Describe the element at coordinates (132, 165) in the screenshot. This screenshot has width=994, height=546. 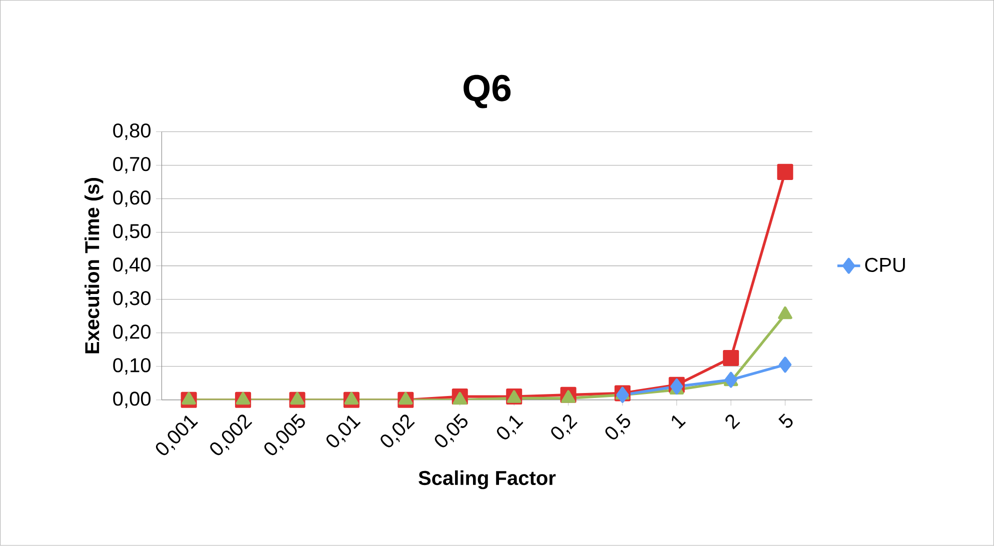
I see `y-tick-label: 0,70` at that location.